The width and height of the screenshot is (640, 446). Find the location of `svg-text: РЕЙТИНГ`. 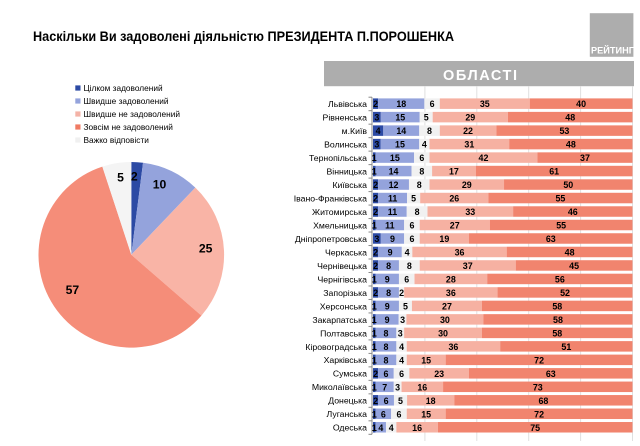

svg-text: РЕЙТИНГ is located at coordinates (613, 50).